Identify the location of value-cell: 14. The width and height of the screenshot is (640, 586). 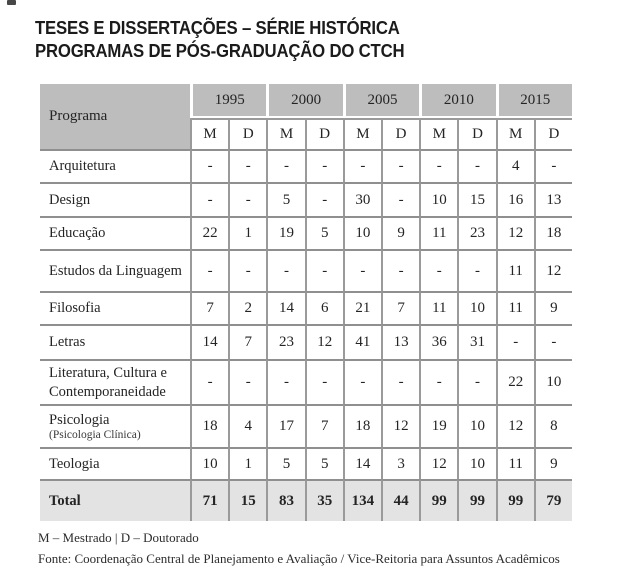
(285, 307).